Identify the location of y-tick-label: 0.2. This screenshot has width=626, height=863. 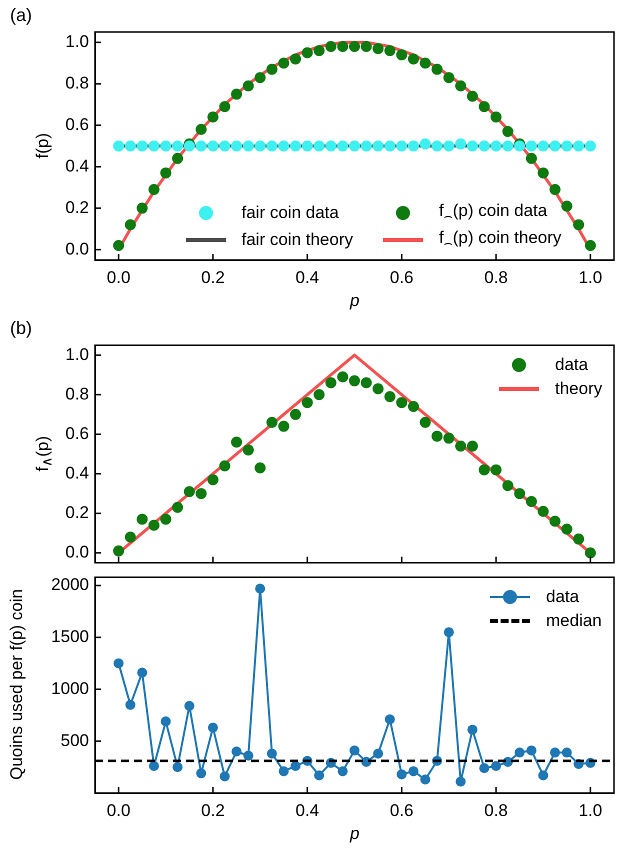
(77, 512).